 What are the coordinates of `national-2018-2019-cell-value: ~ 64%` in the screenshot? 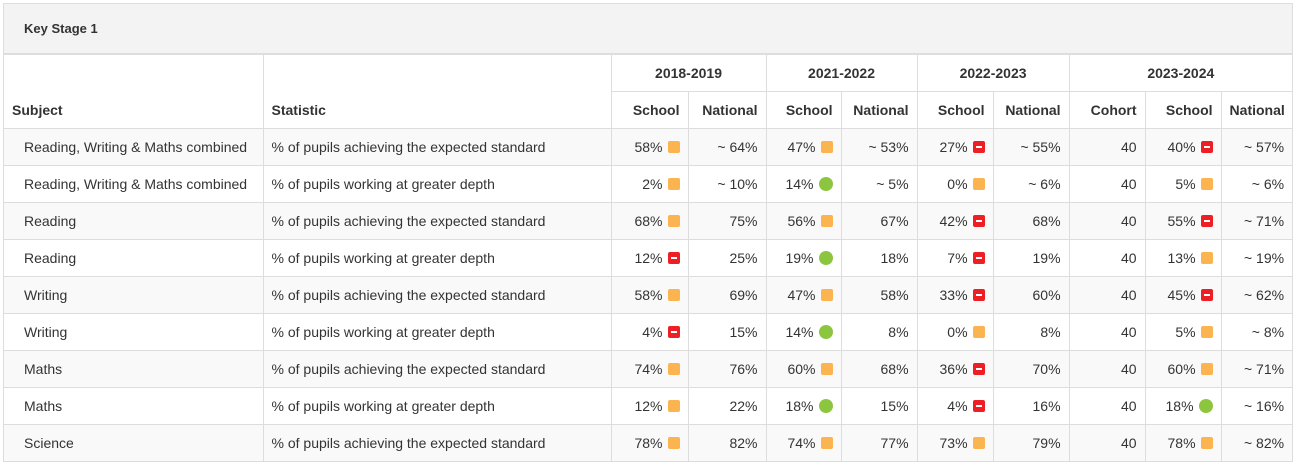 It's located at (737, 147).